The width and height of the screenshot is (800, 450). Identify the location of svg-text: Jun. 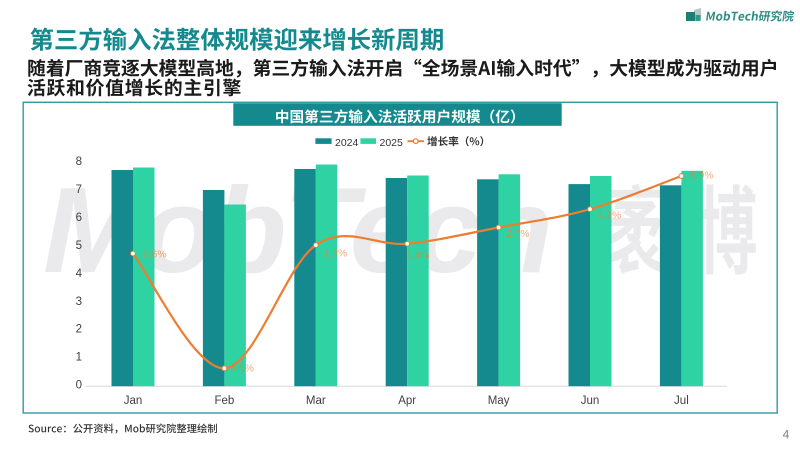
(590, 401).